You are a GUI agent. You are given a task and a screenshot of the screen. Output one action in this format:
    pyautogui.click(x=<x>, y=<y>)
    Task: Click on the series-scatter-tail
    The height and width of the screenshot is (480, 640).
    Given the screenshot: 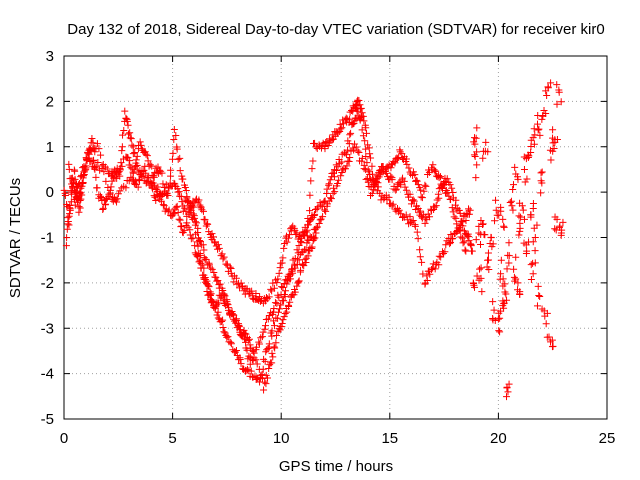 What is the action you would take?
    pyautogui.click(x=518, y=240)
    